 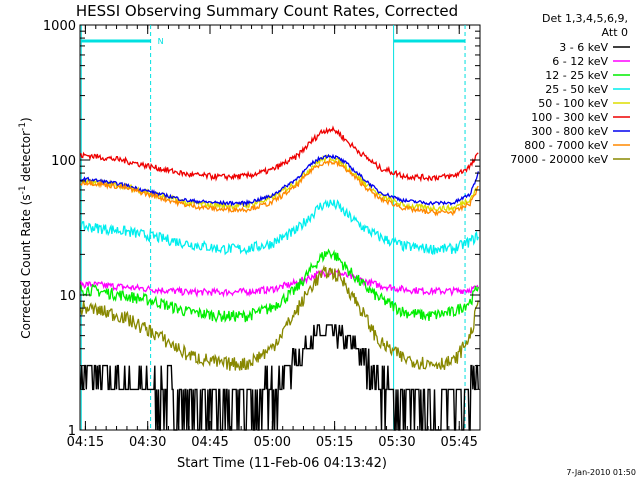 I want to click on series-6-12keV-line, so click(x=279, y=283).